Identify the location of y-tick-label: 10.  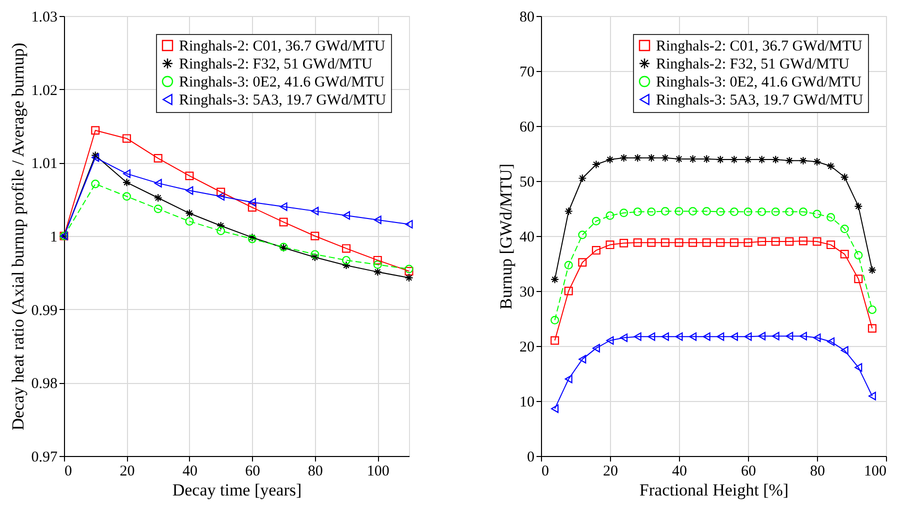
(527, 402).